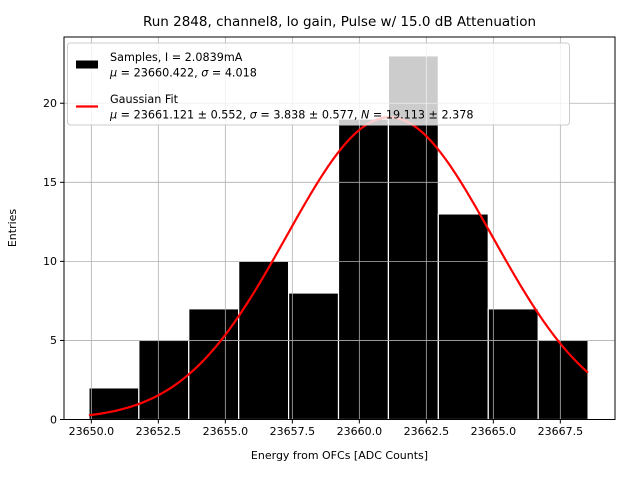 The width and height of the screenshot is (640, 480). What do you see at coordinates (50, 182) in the screenshot?
I see `y-tick-label: 15` at bounding box center [50, 182].